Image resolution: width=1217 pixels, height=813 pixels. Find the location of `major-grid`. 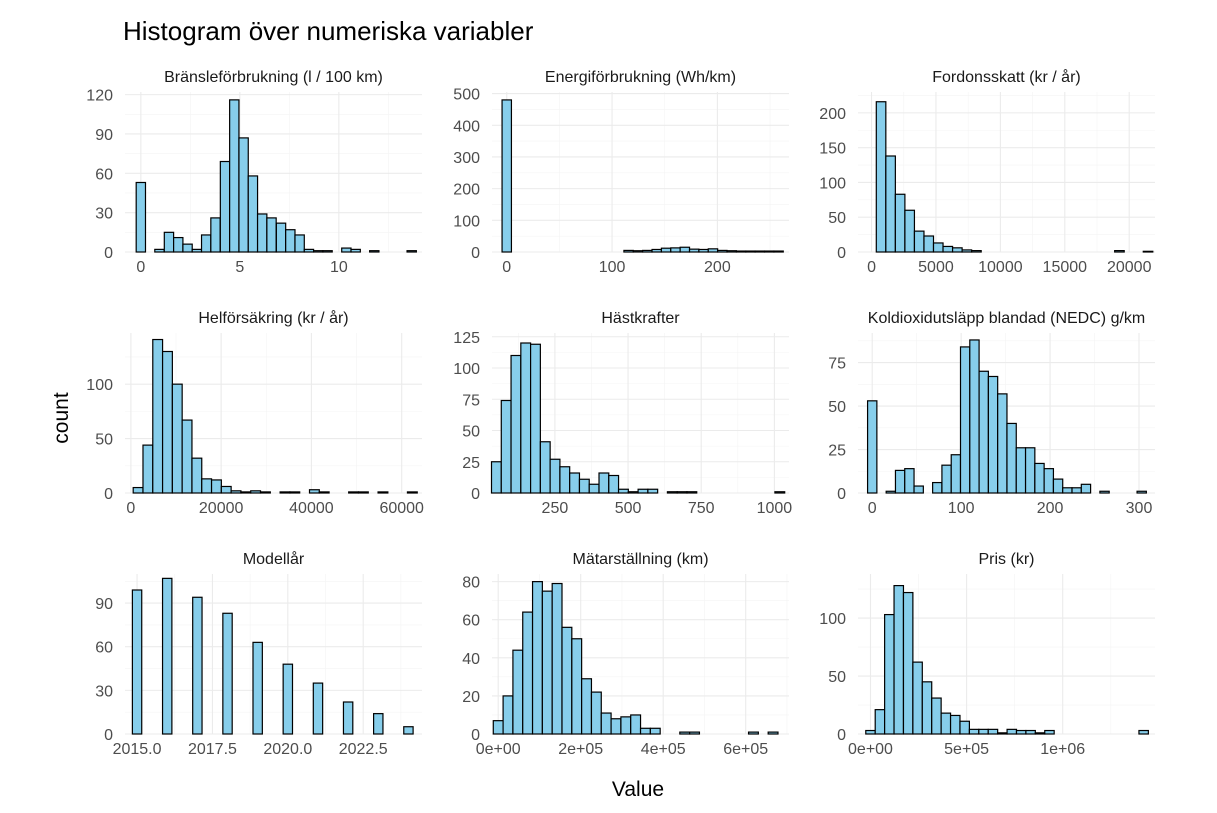

major-grid is located at coordinates (640, 172).